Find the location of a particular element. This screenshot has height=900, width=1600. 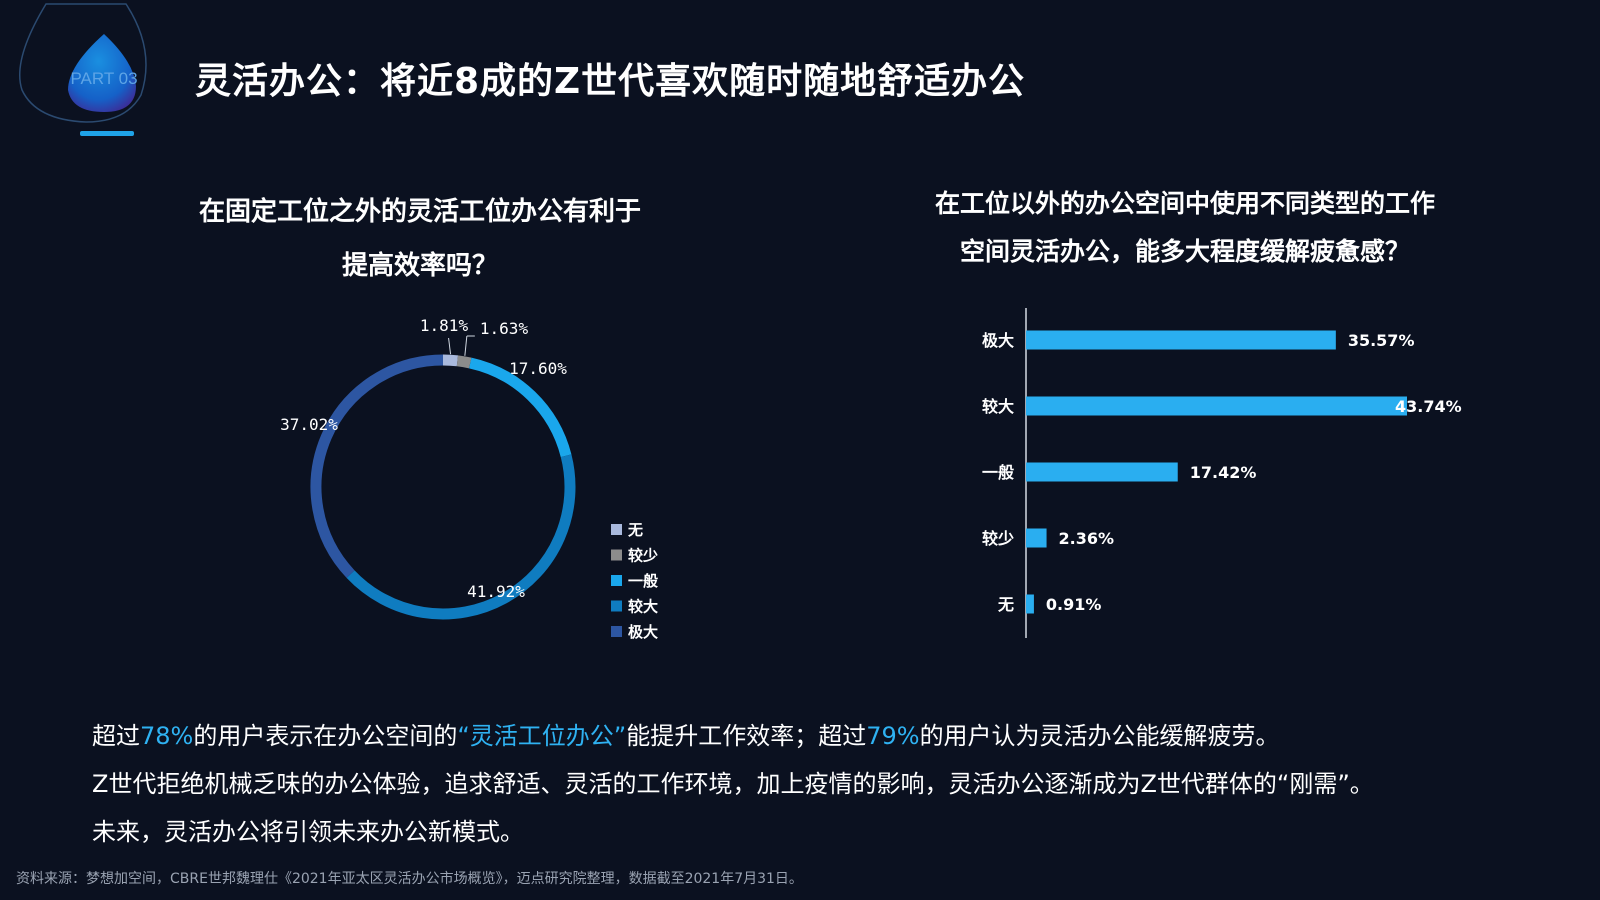

part-badge: PART 03 is located at coordinates (86, 62).